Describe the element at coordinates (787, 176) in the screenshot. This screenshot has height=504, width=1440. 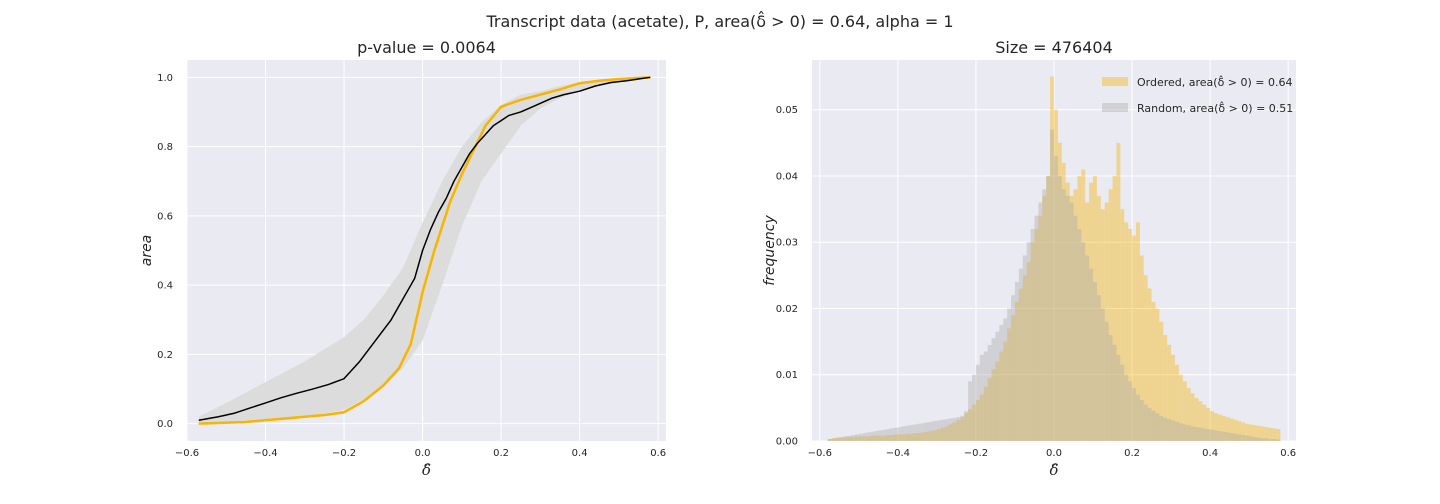
I see `hist-y-tick-label: 0.04` at that location.